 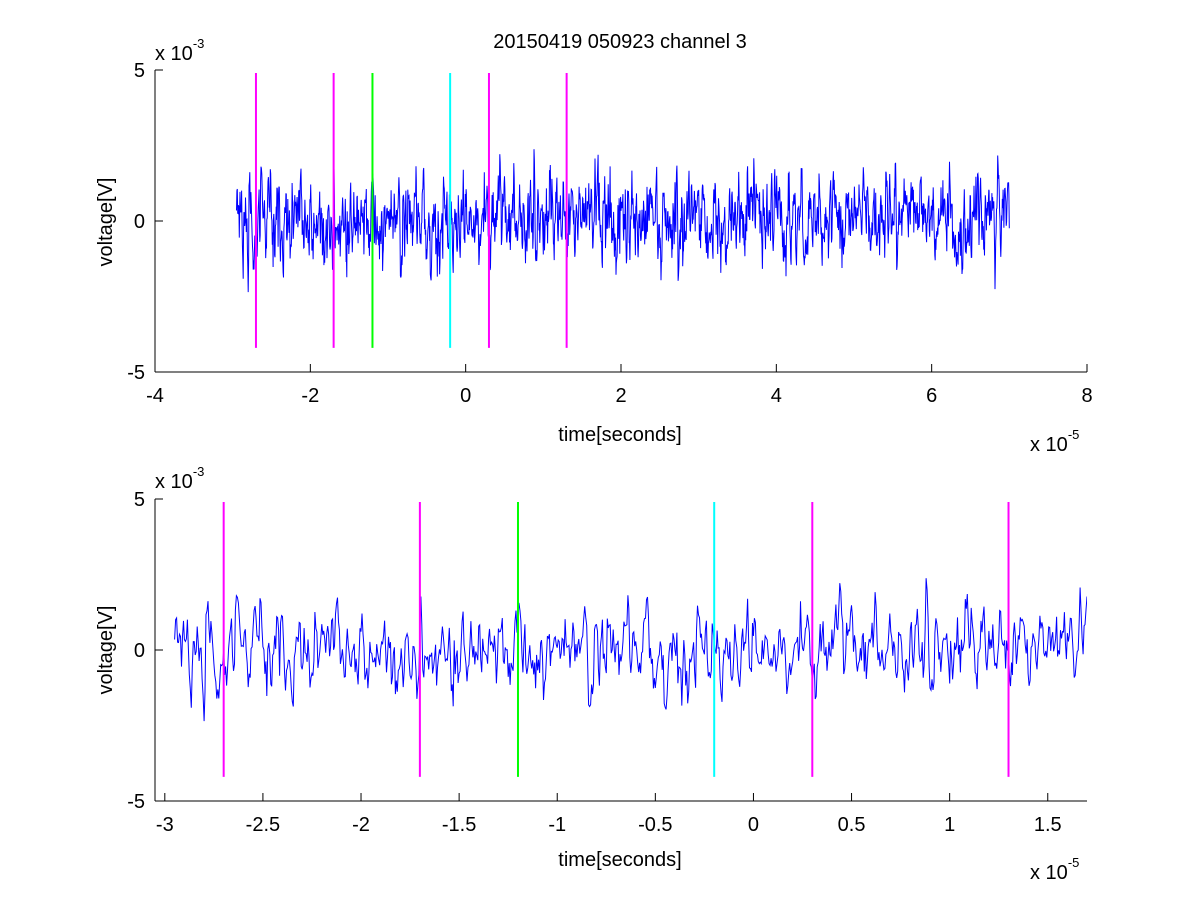 What do you see at coordinates (1074, 862) in the screenshot?
I see `bottom-x-exponent-power: -5` at bounding box center [1074, 862].